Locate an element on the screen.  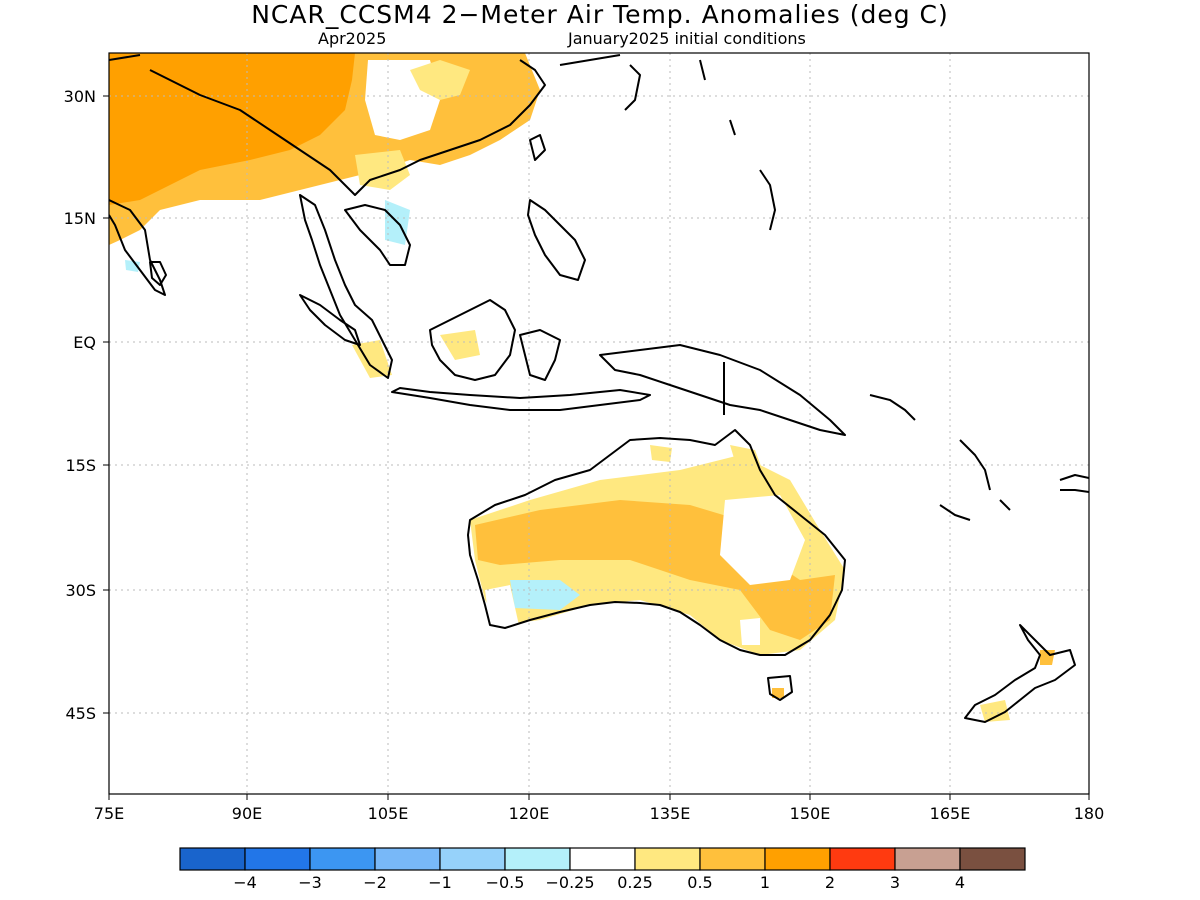
x-axis: 75E 90E 105E 120E 135E 150E 165E 180 is located at coordinates (599, 808).